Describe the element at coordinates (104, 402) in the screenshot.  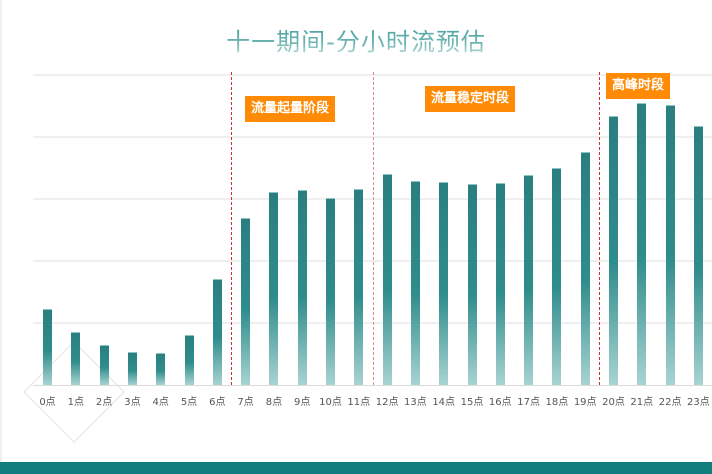
I see `x-tick-label: 2点` at that location.